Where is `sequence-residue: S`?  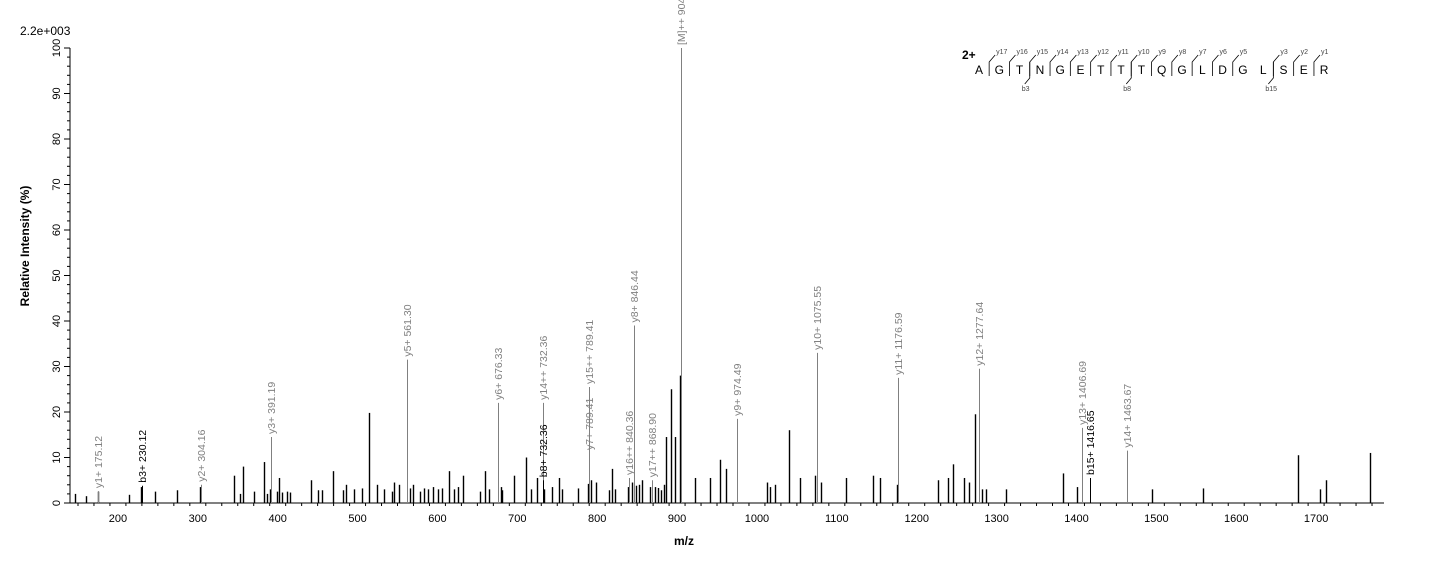
sequence-residue: S is located at coordinates (1283, 70).